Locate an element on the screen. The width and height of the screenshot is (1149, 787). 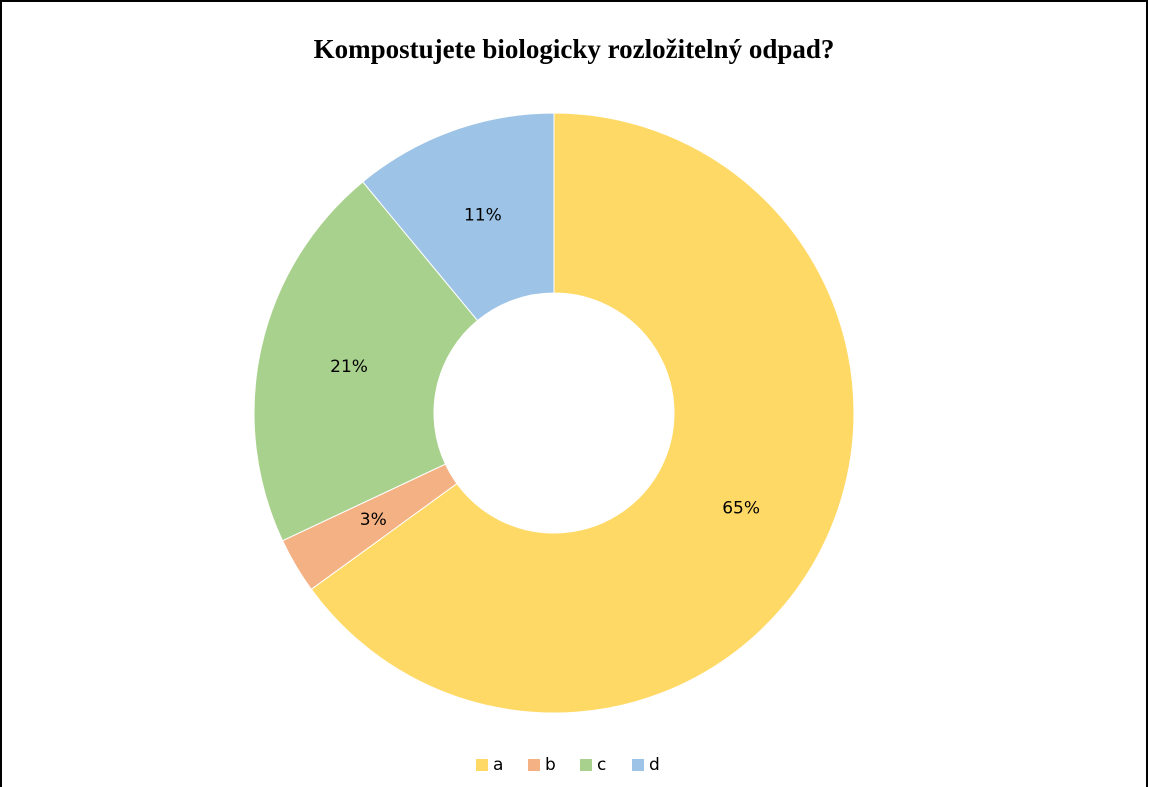
data-label: 21% is located at coordinates (349, 367).